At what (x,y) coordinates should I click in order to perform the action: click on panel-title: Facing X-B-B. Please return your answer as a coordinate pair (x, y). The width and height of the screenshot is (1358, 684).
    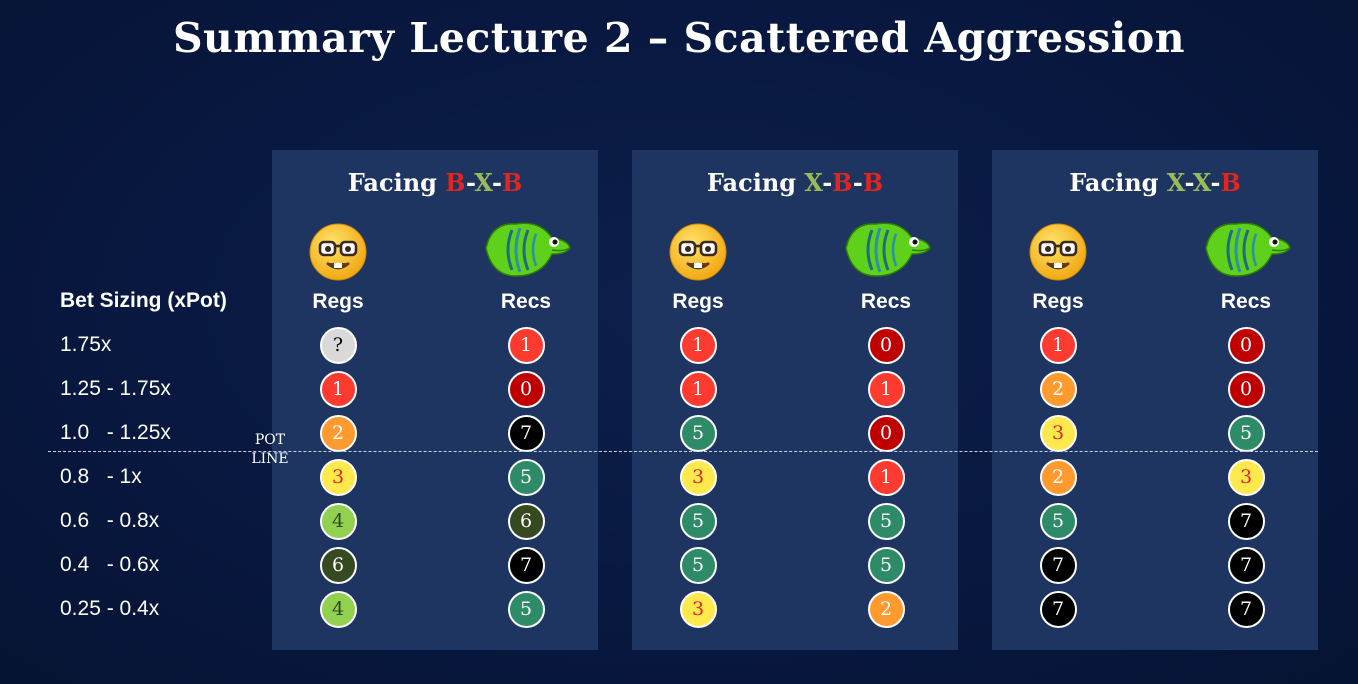
    Looking at the image, I should click on (795, 182).